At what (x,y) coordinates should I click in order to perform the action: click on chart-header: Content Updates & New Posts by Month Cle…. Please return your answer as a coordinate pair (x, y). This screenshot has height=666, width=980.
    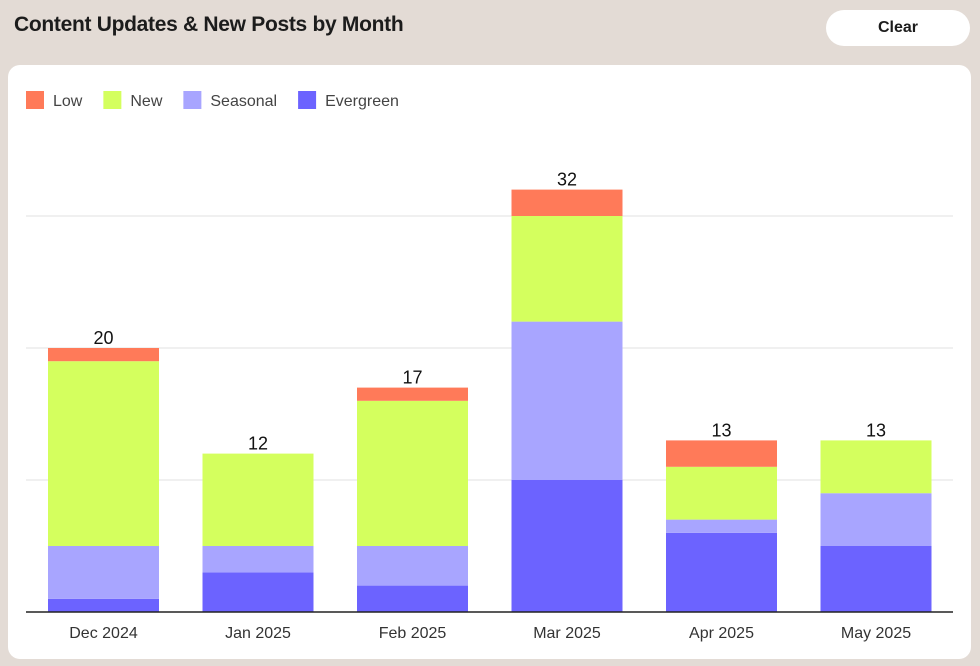
    Looking at the image, I should click on (490, 29).